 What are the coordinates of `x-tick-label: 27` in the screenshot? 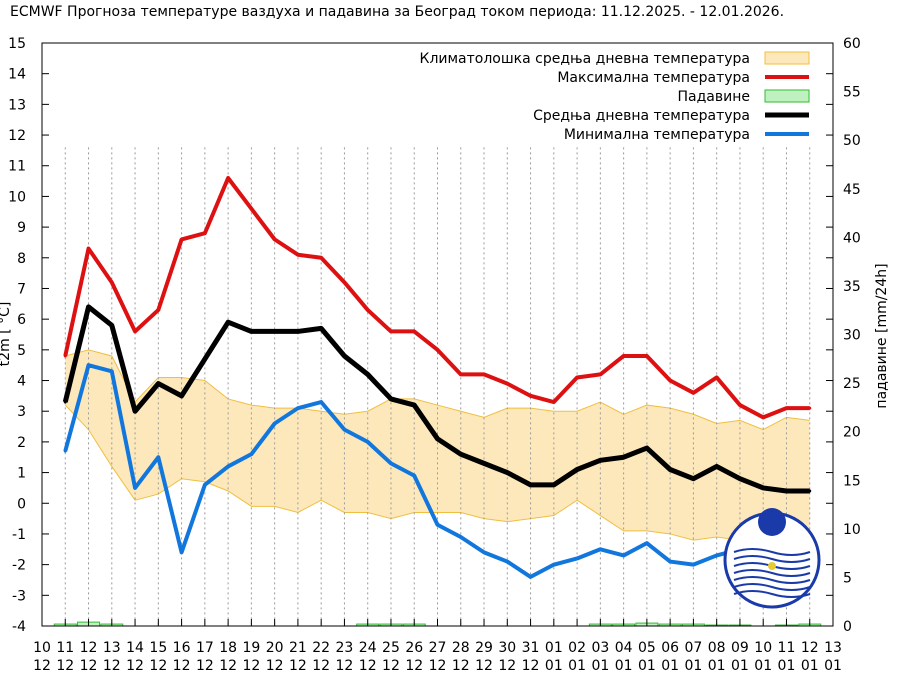 It's located at (438, 648).